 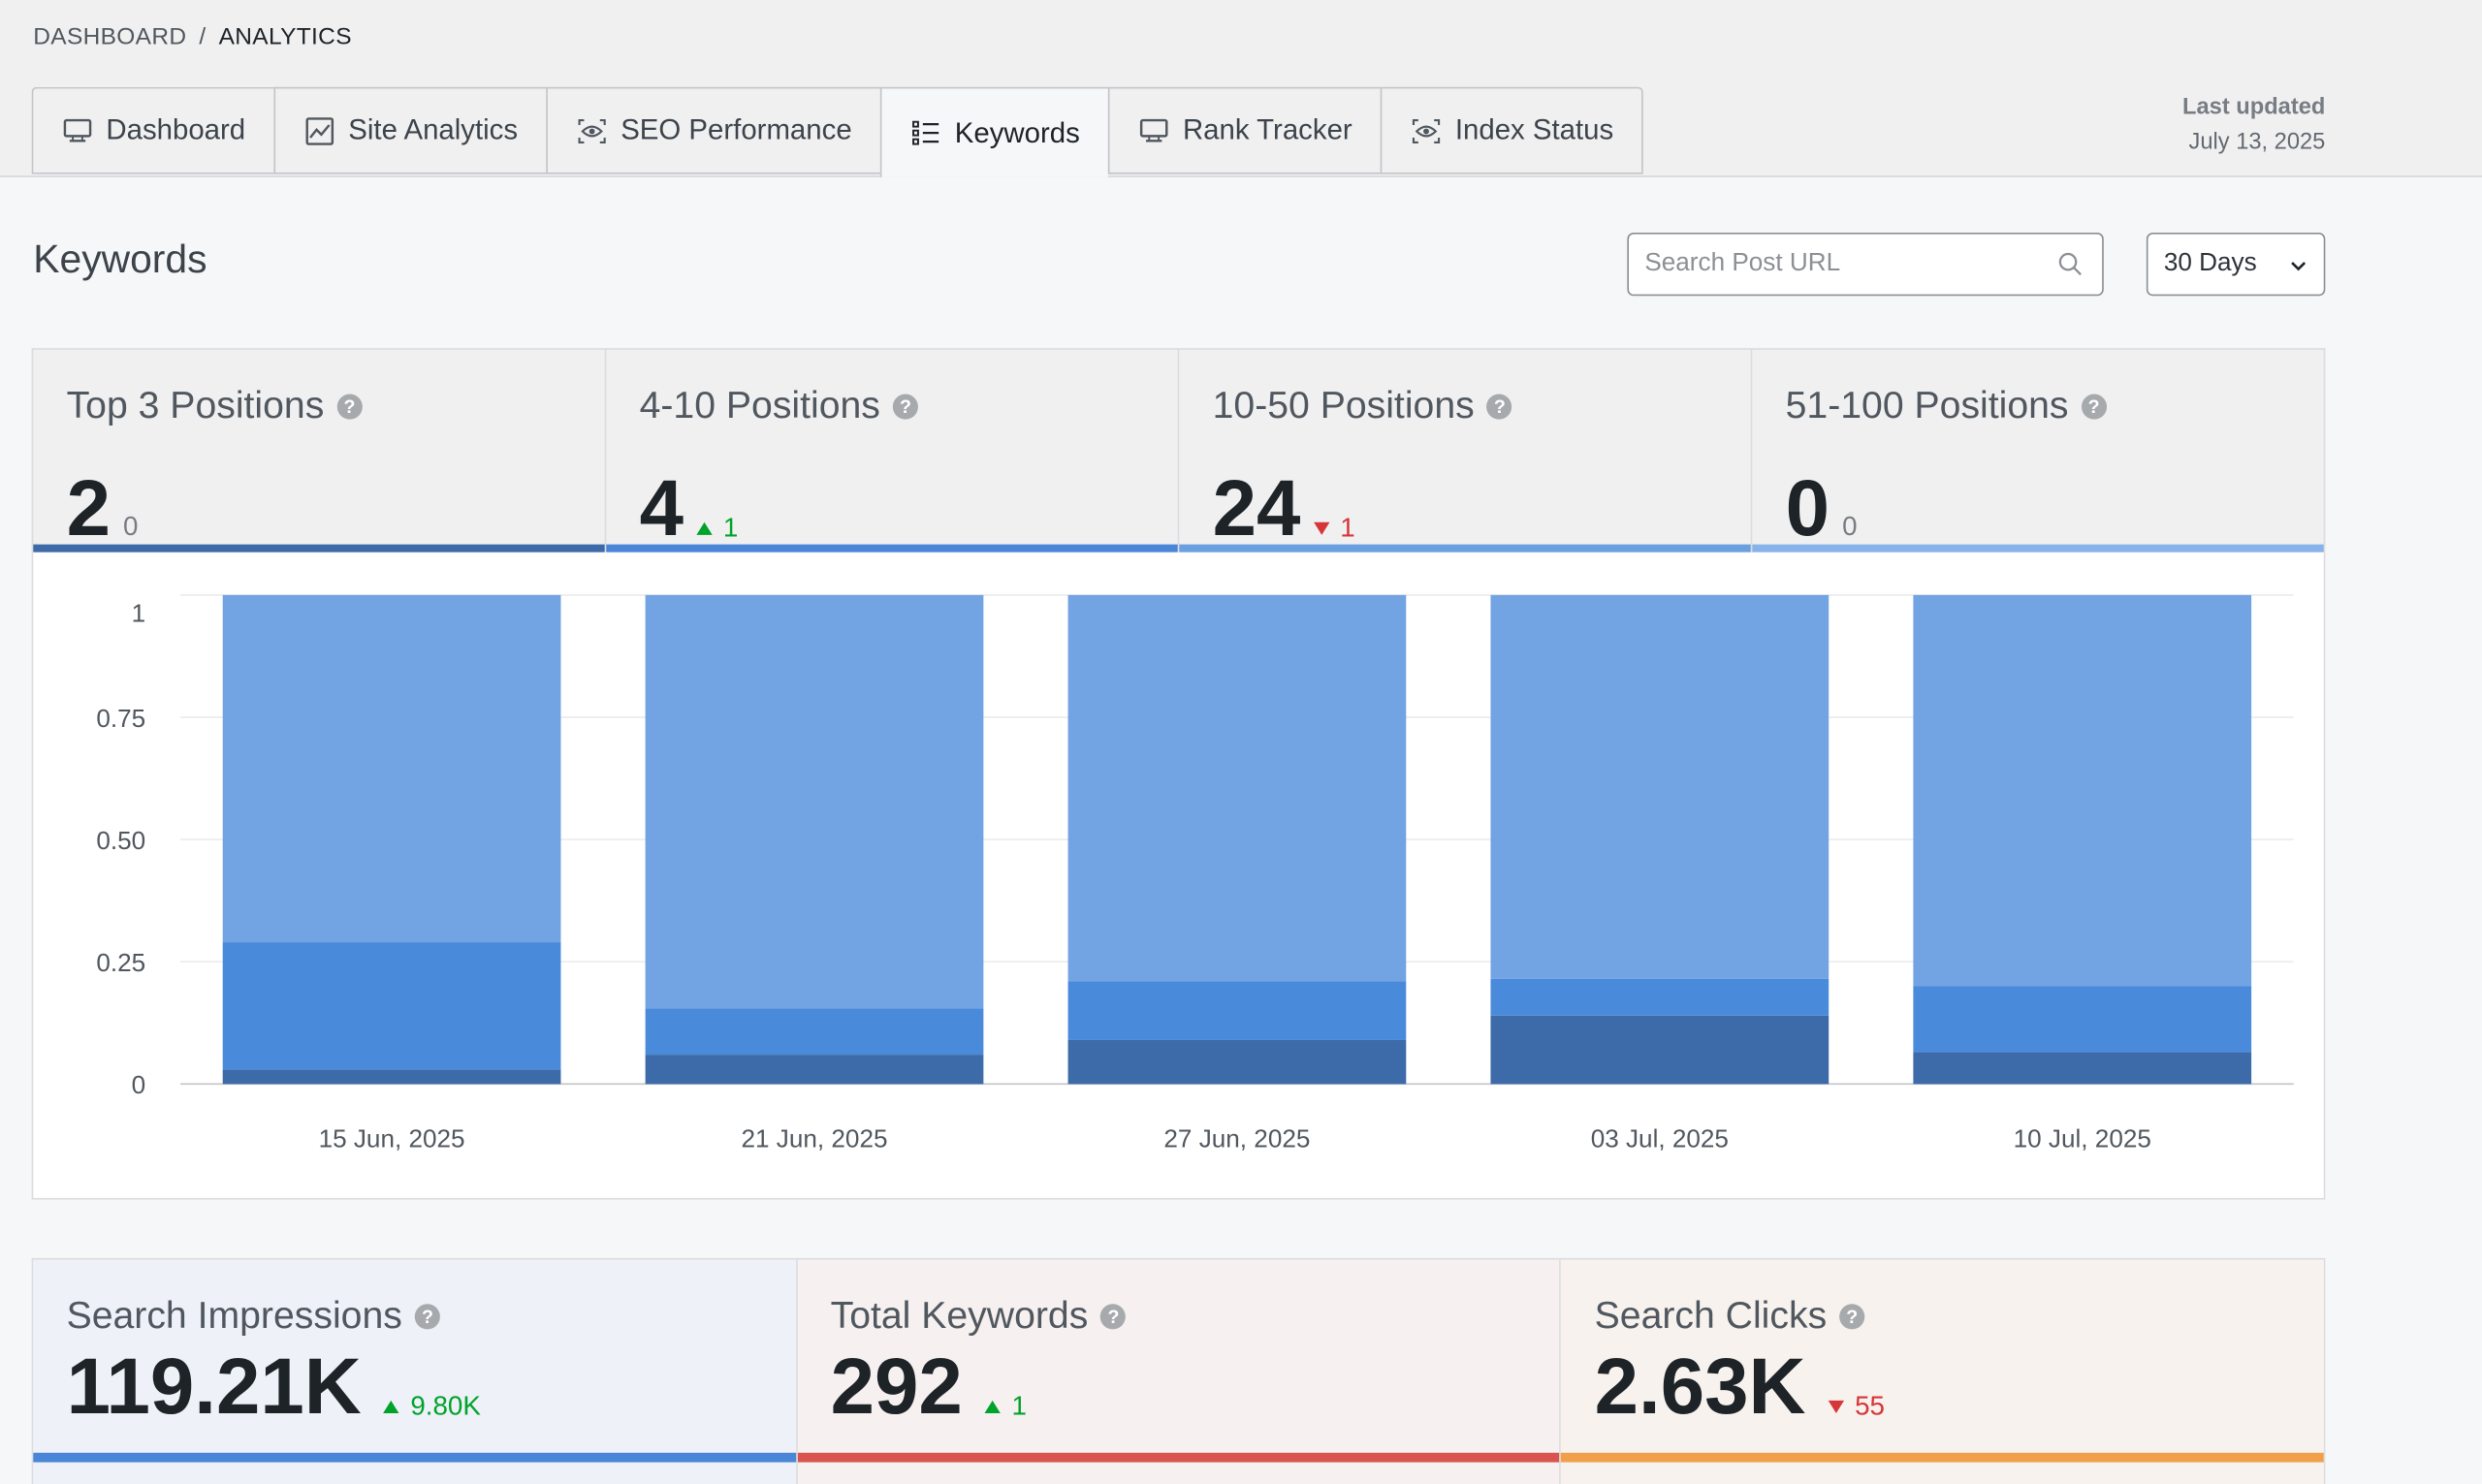 I want to click on x-tick-label: 21 Jun, 2025, so click(x=815, y=1138).